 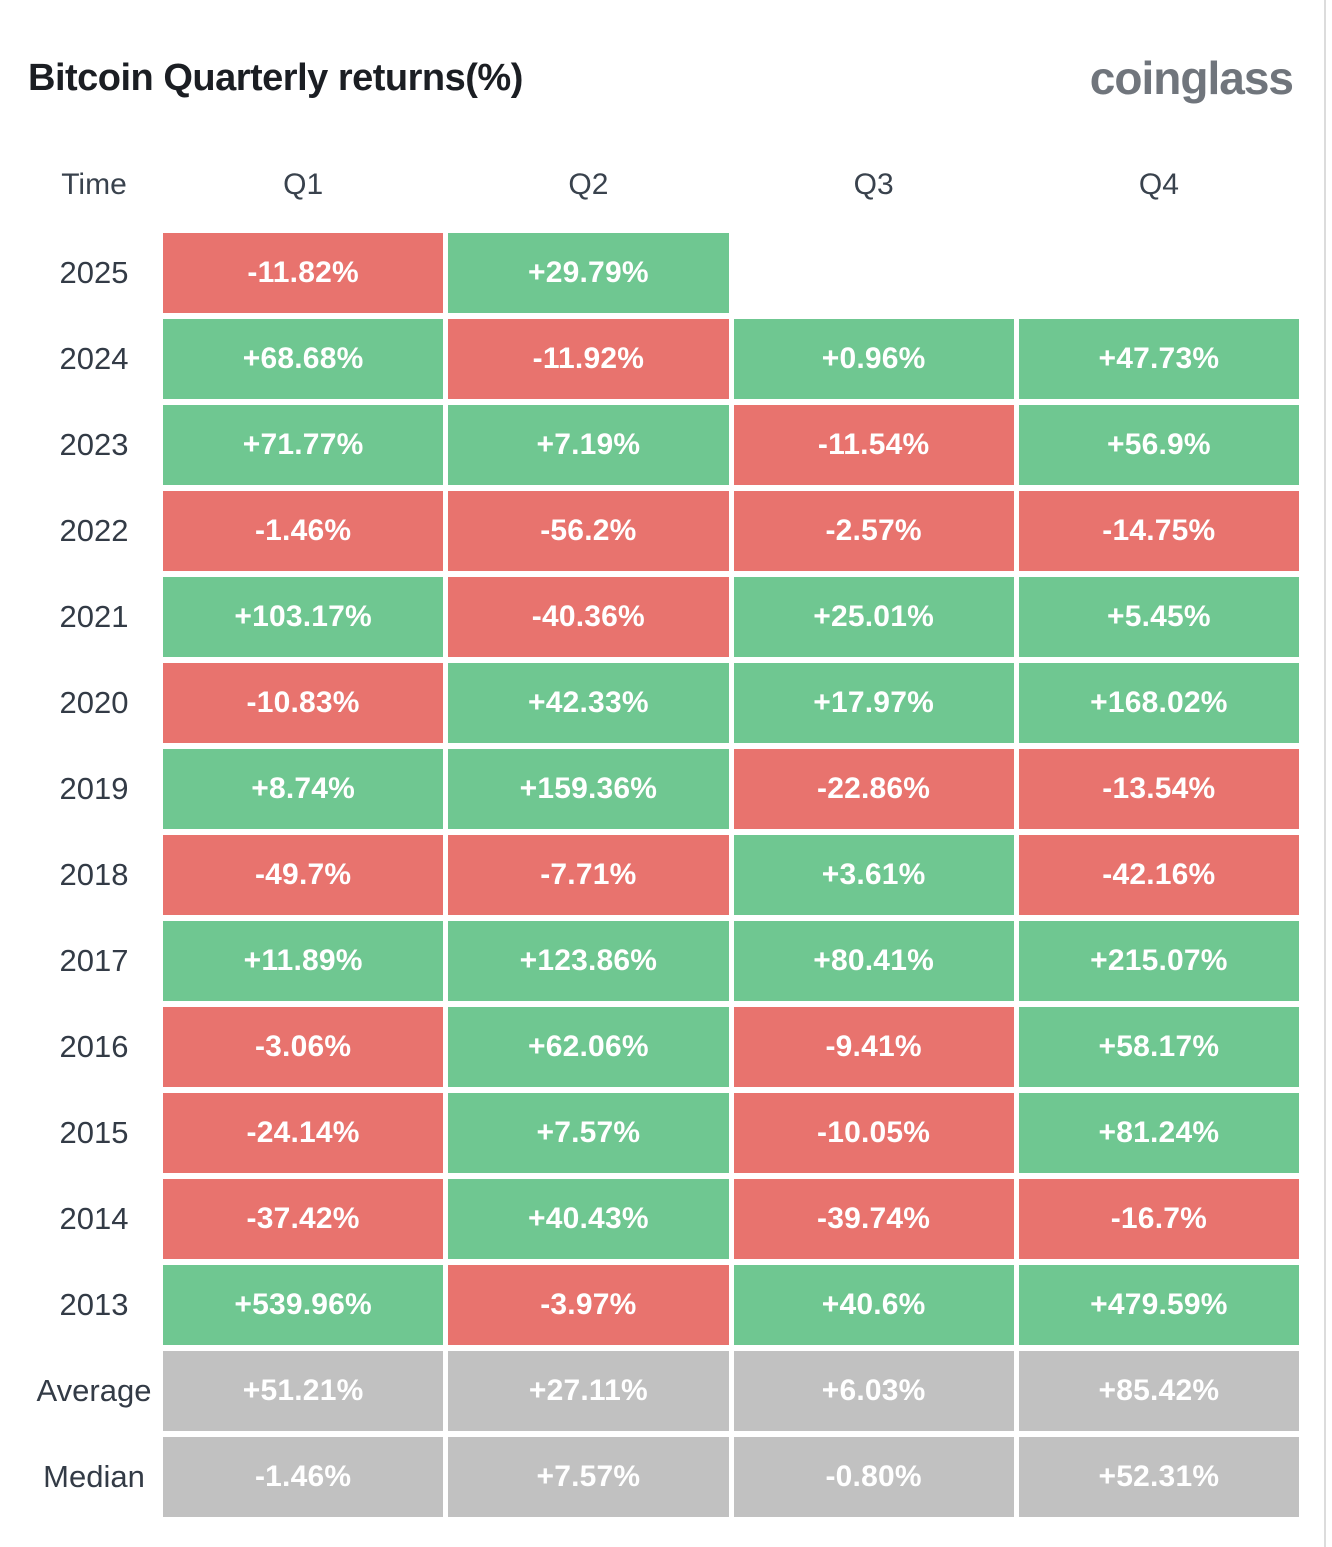 What do you see at coordinates (873, 1047) in the screenshot?
I see `return-cell: -9.41%` at bounding box center [873, 1047].